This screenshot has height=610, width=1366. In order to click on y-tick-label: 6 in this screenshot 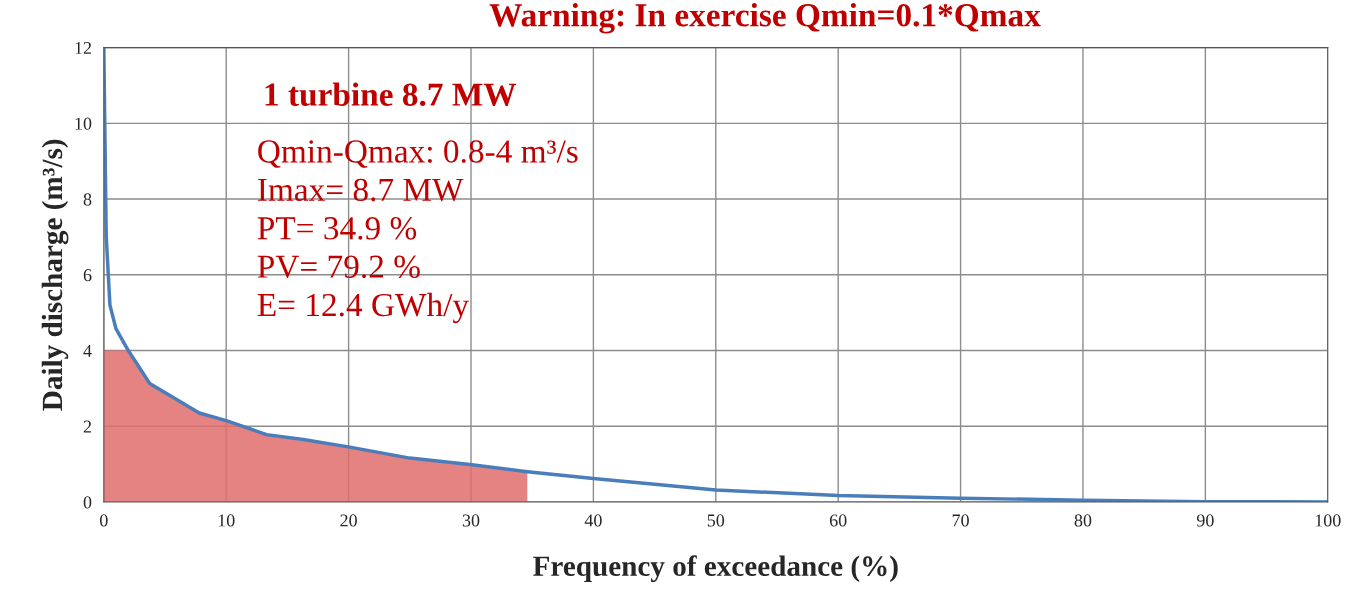, I will do `click(87, 275)`.